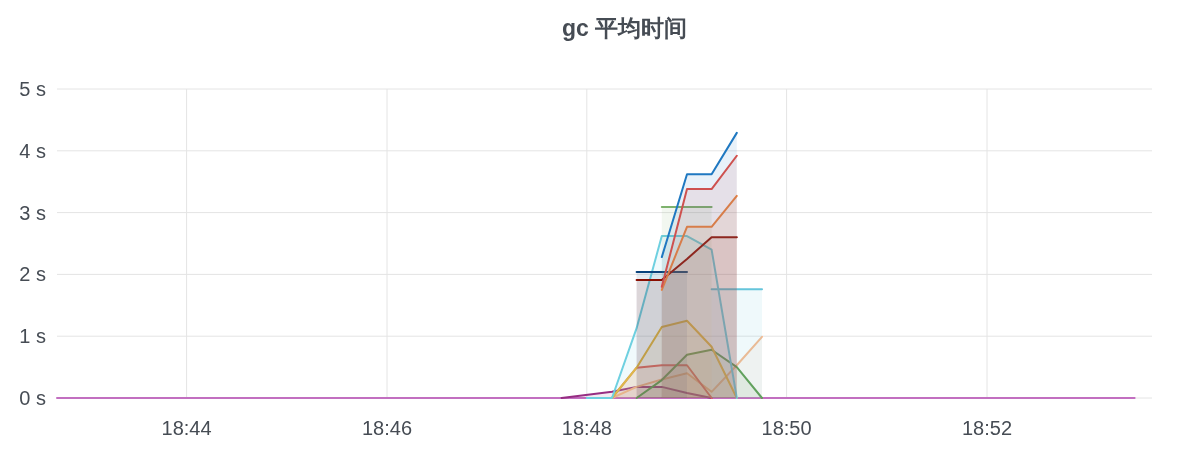 The height and width of the screenshot is (456, 1198). Describe the element at coordinates (786, 428) in the screenshot. I see `x-tick-label: 18:50` at that location.